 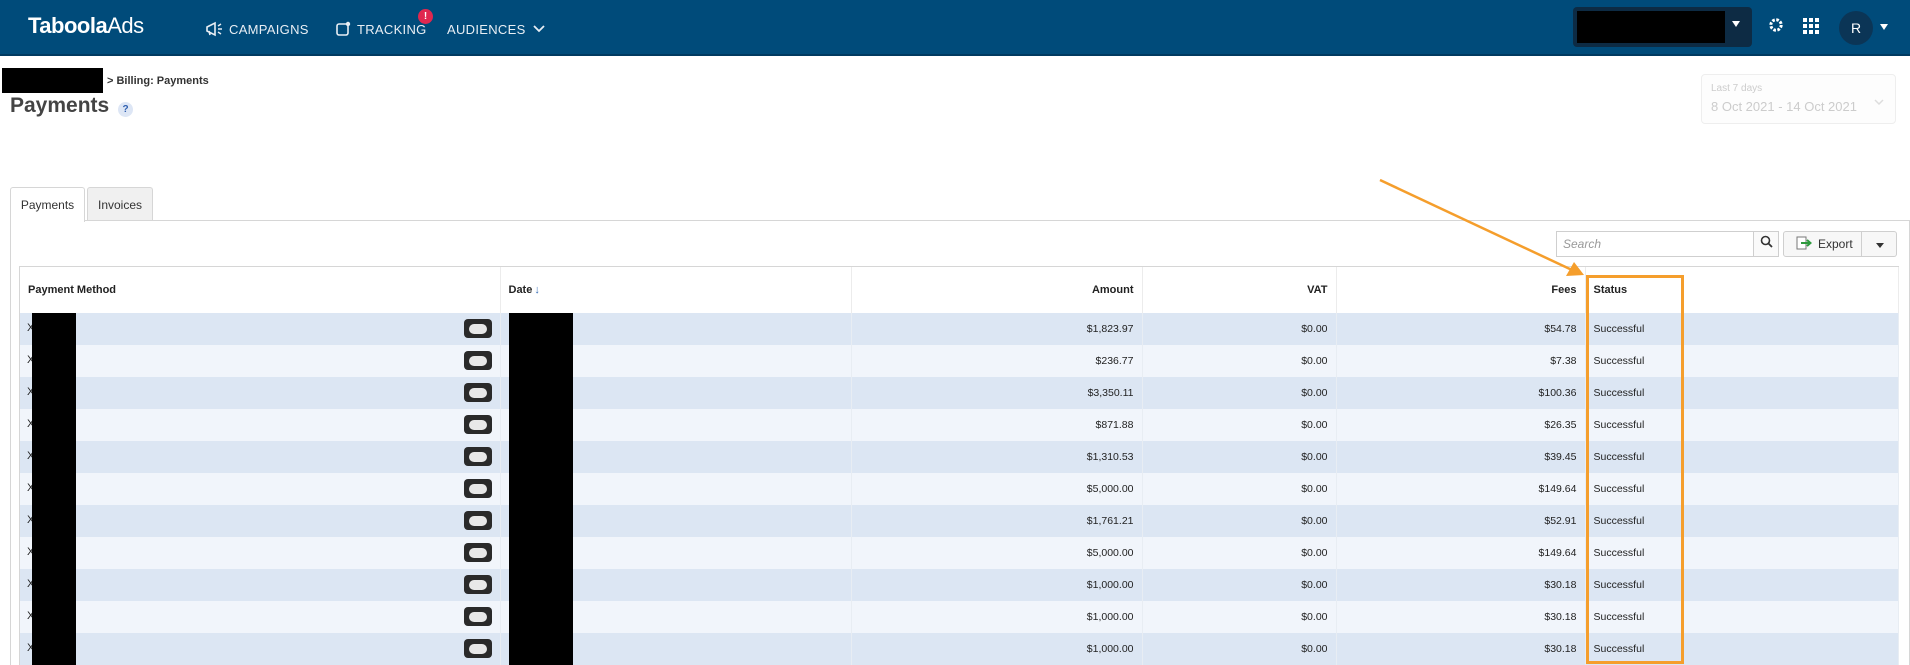 I want to click on help-icon: ?, so click(x=125, y=109).